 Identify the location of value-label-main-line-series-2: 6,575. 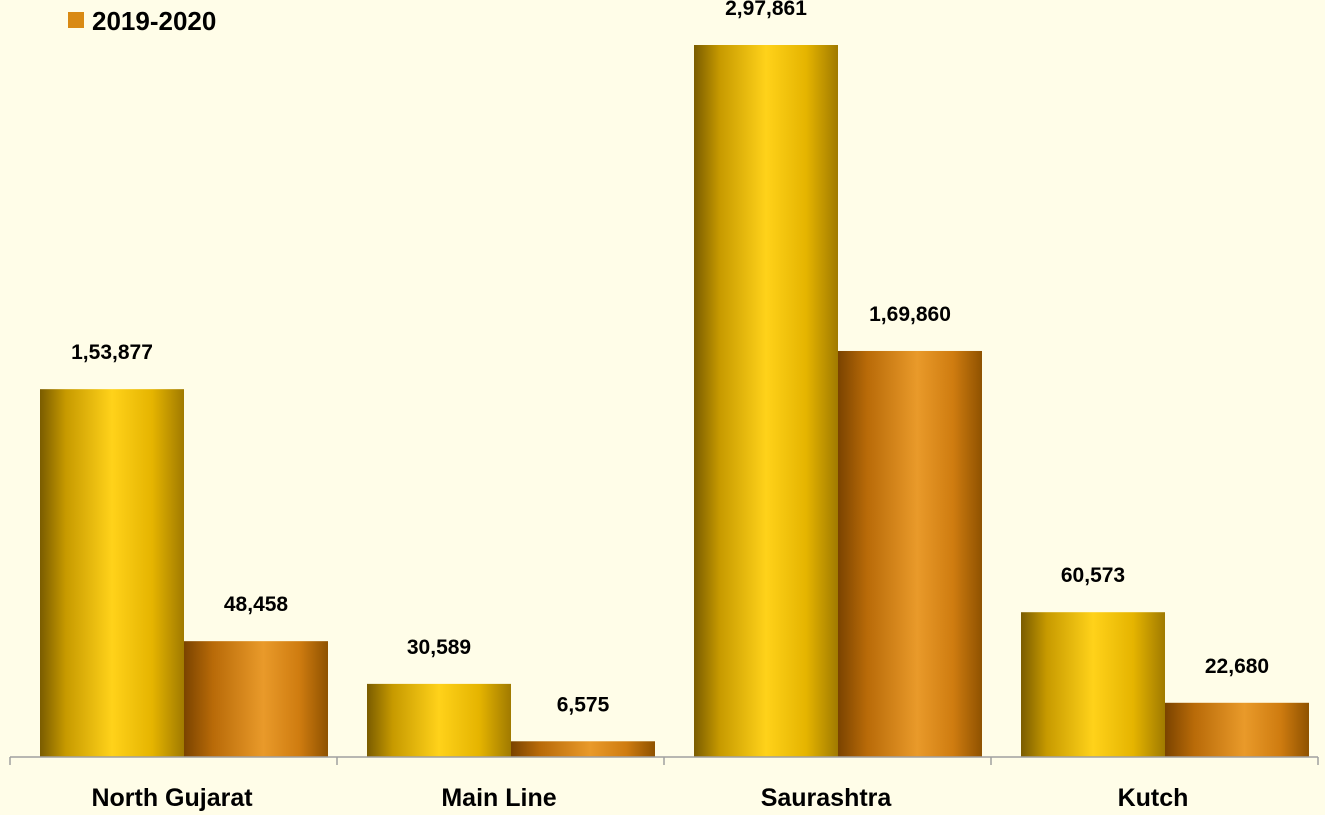
(583, 704).